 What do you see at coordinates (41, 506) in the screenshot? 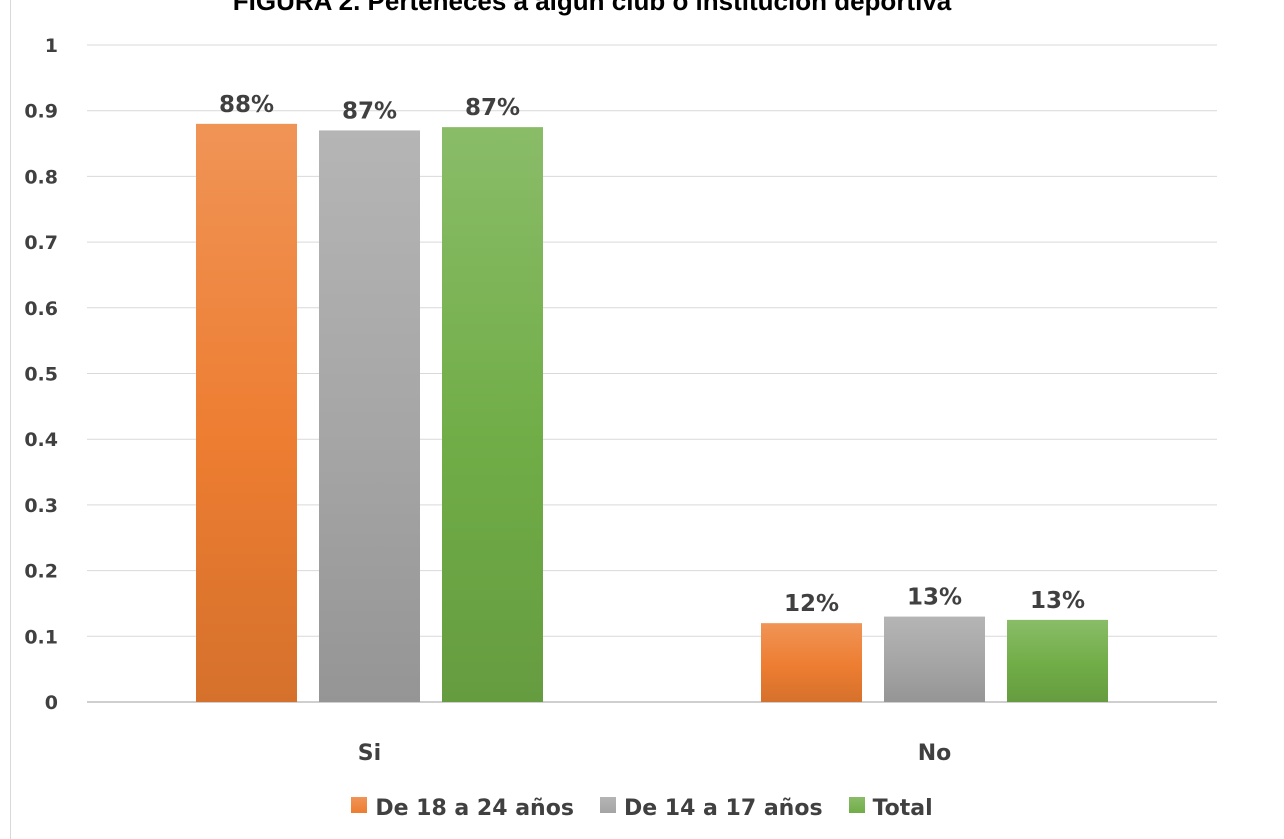
I see `y-tick-label: 0.3` at bounding box center [41, 506].